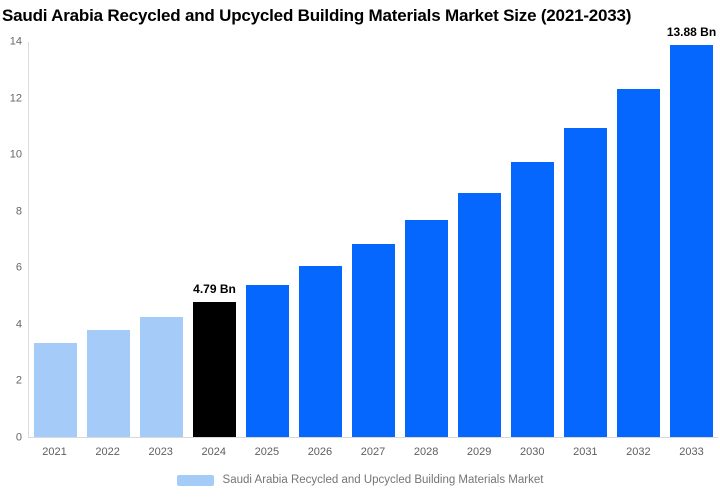 The height and width of the screenshot is (500, 720). Describe the element at coordinates (691, 241) in the screenshot. I see `bar-2033` at that location.